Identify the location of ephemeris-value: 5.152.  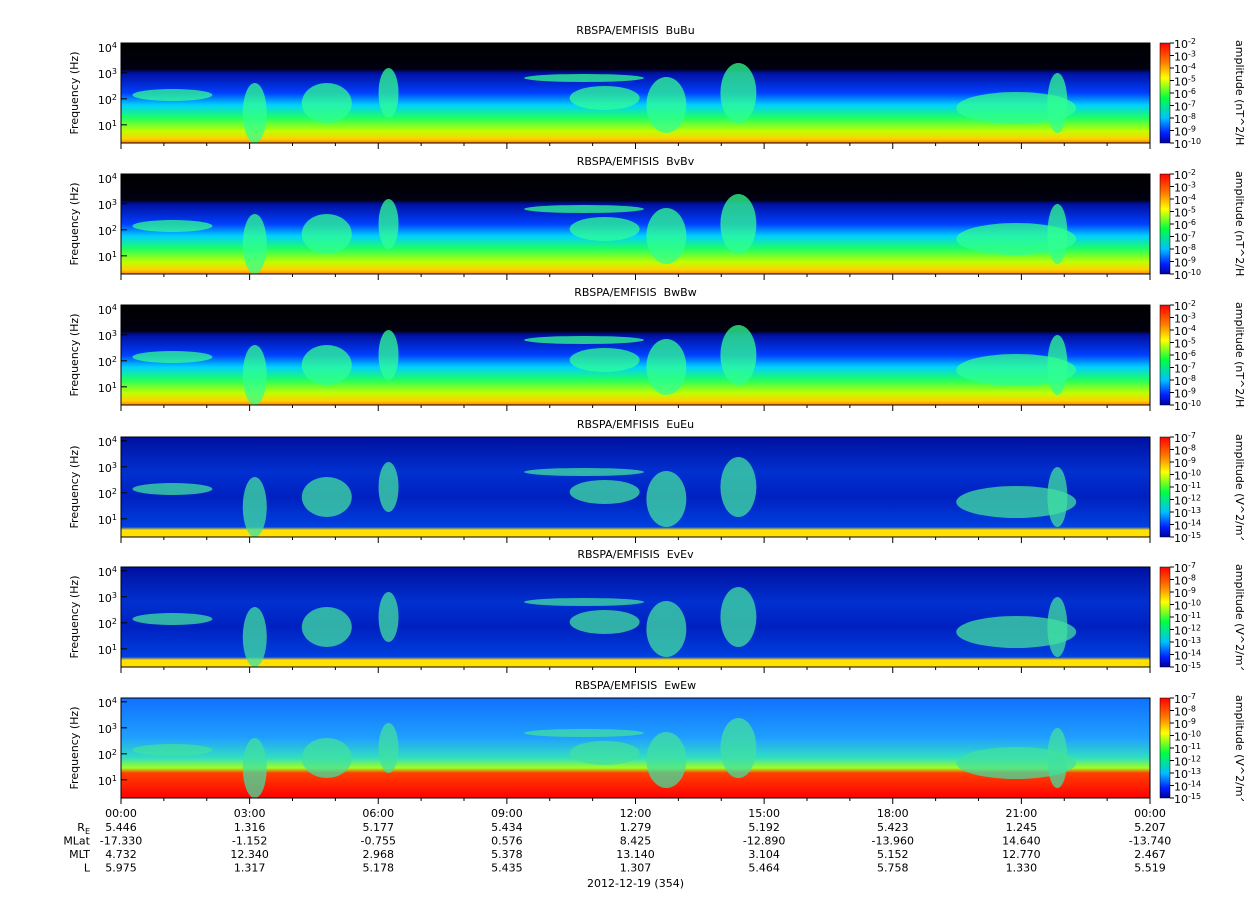
(893, 854).